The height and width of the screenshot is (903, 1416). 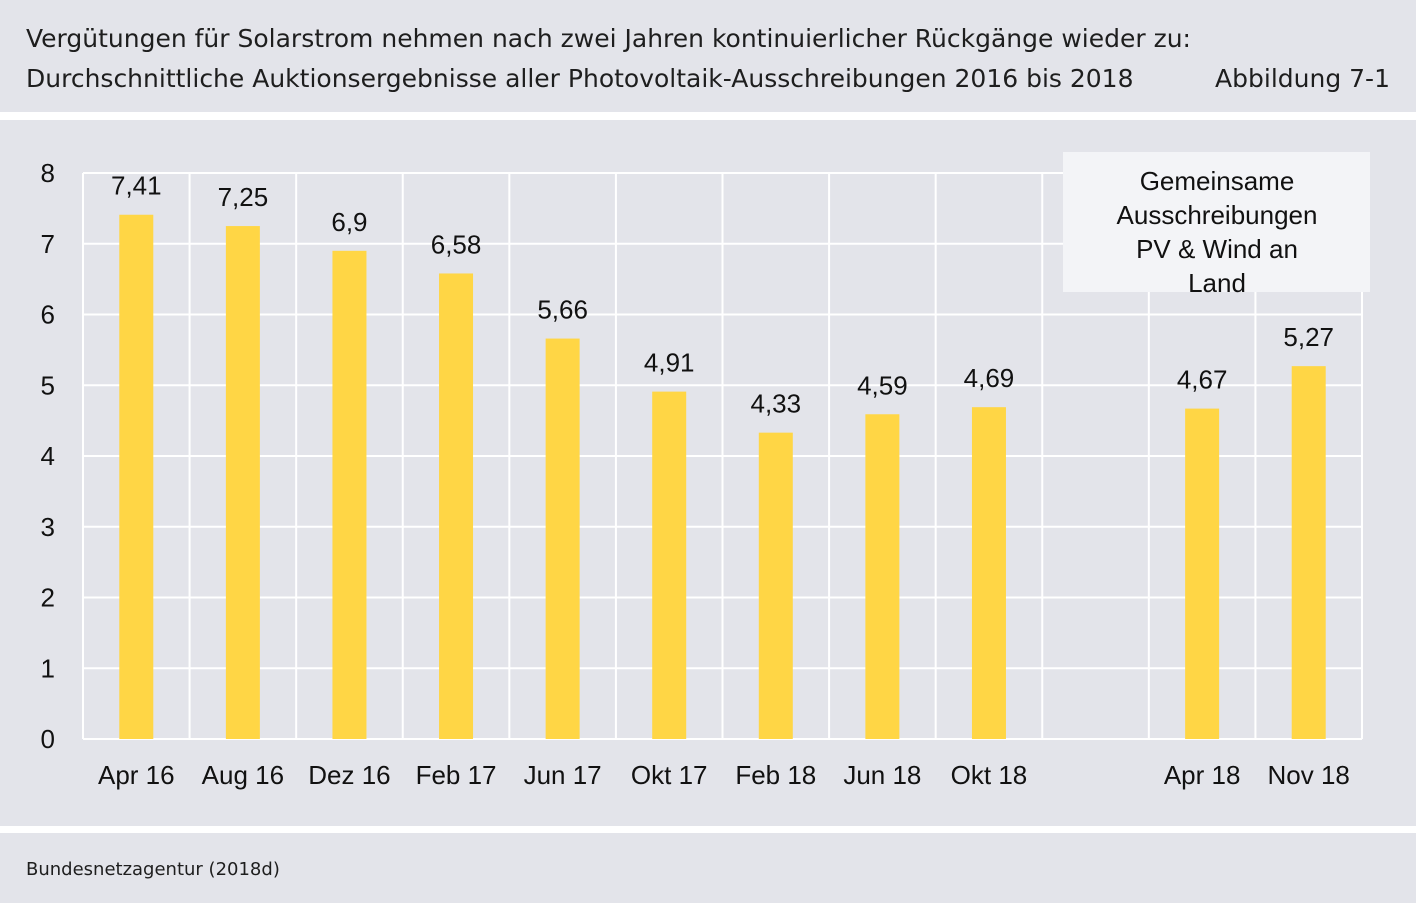 What do you see at coordinates (562, 310) in the screenshot?
I see `value-label-4: 5,66` at bounding box center [562, 310].